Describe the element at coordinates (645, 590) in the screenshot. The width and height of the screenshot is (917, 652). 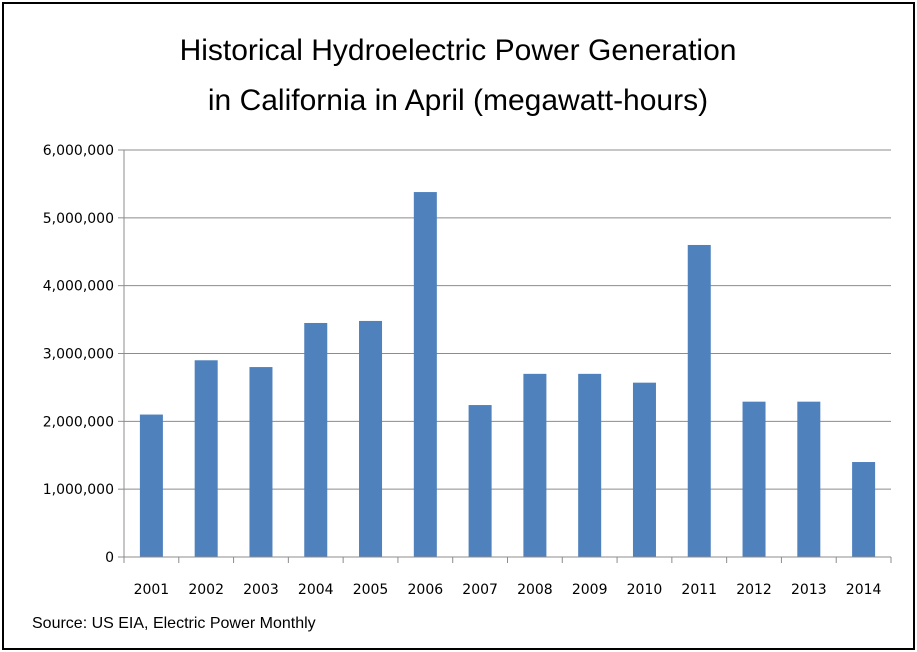
I see `x-tick-label: 2010` at that location.